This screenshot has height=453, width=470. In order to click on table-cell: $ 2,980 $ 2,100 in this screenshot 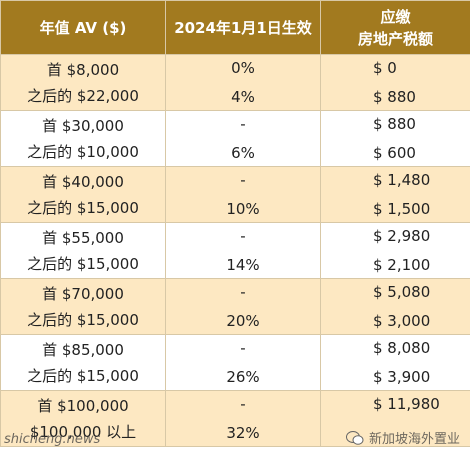, I will do `click(395, 250)`.